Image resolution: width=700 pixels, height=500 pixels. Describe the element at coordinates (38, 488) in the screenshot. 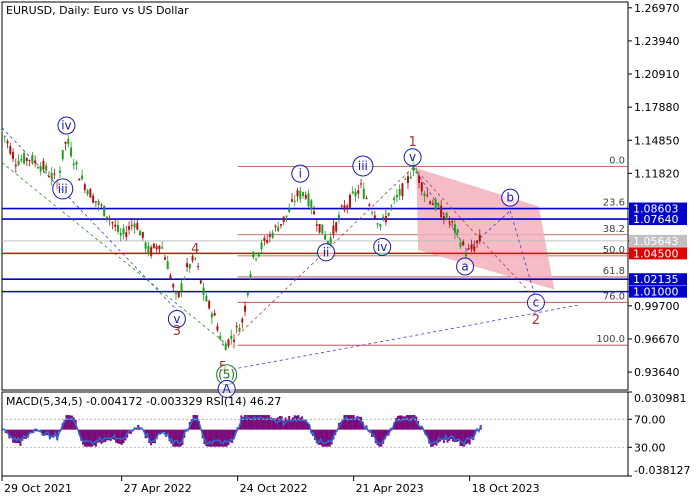

I see `time-label-0: 29 Oct 2021` at that location.